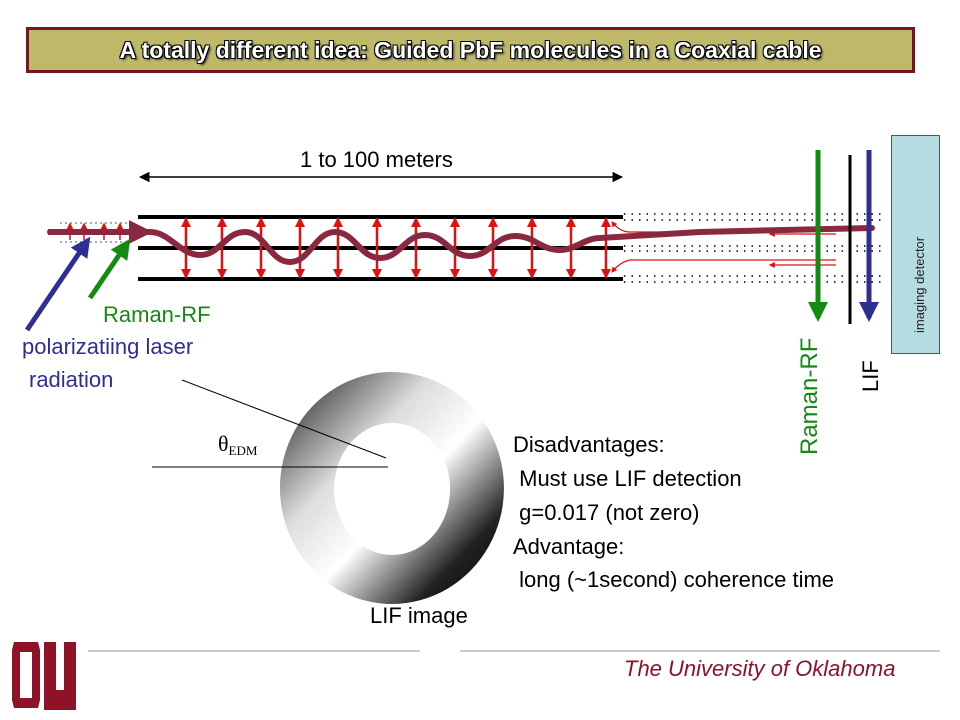 This screenshot has width=960, height=720. I want to click on imaging-detector, so click(915, 244).